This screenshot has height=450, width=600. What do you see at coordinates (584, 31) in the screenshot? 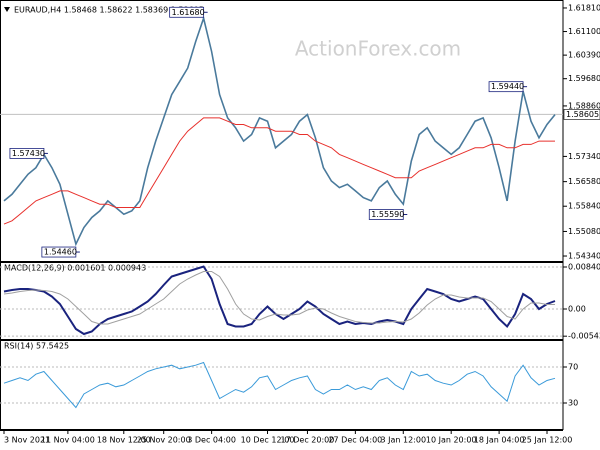
I see `y-tick-label: 1.61100` at bounding box center [584, 31].